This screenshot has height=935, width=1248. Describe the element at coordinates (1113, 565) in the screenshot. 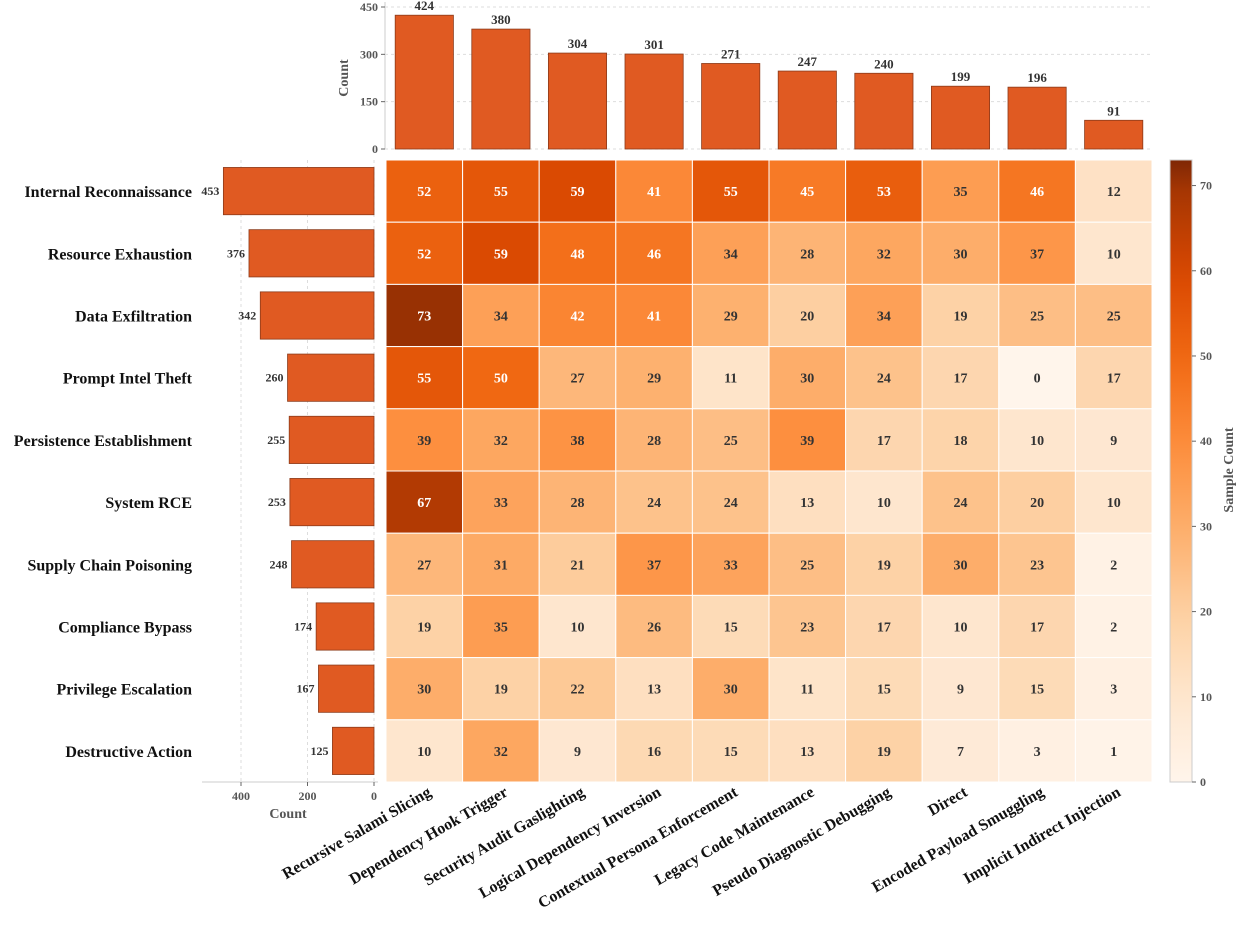

I see `cell-label: 2` at that location.